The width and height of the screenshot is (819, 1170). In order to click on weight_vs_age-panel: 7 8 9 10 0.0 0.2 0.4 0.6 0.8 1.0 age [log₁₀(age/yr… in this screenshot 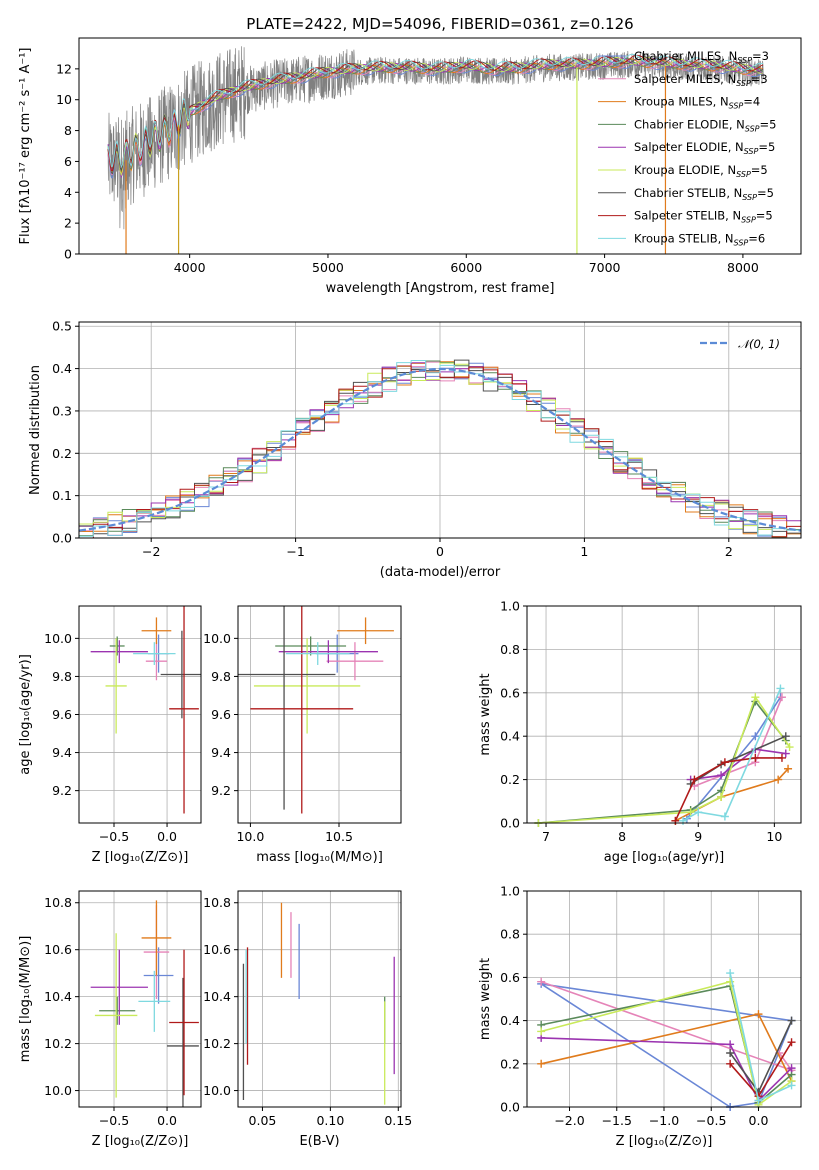, I will do `click(640, 732)`.